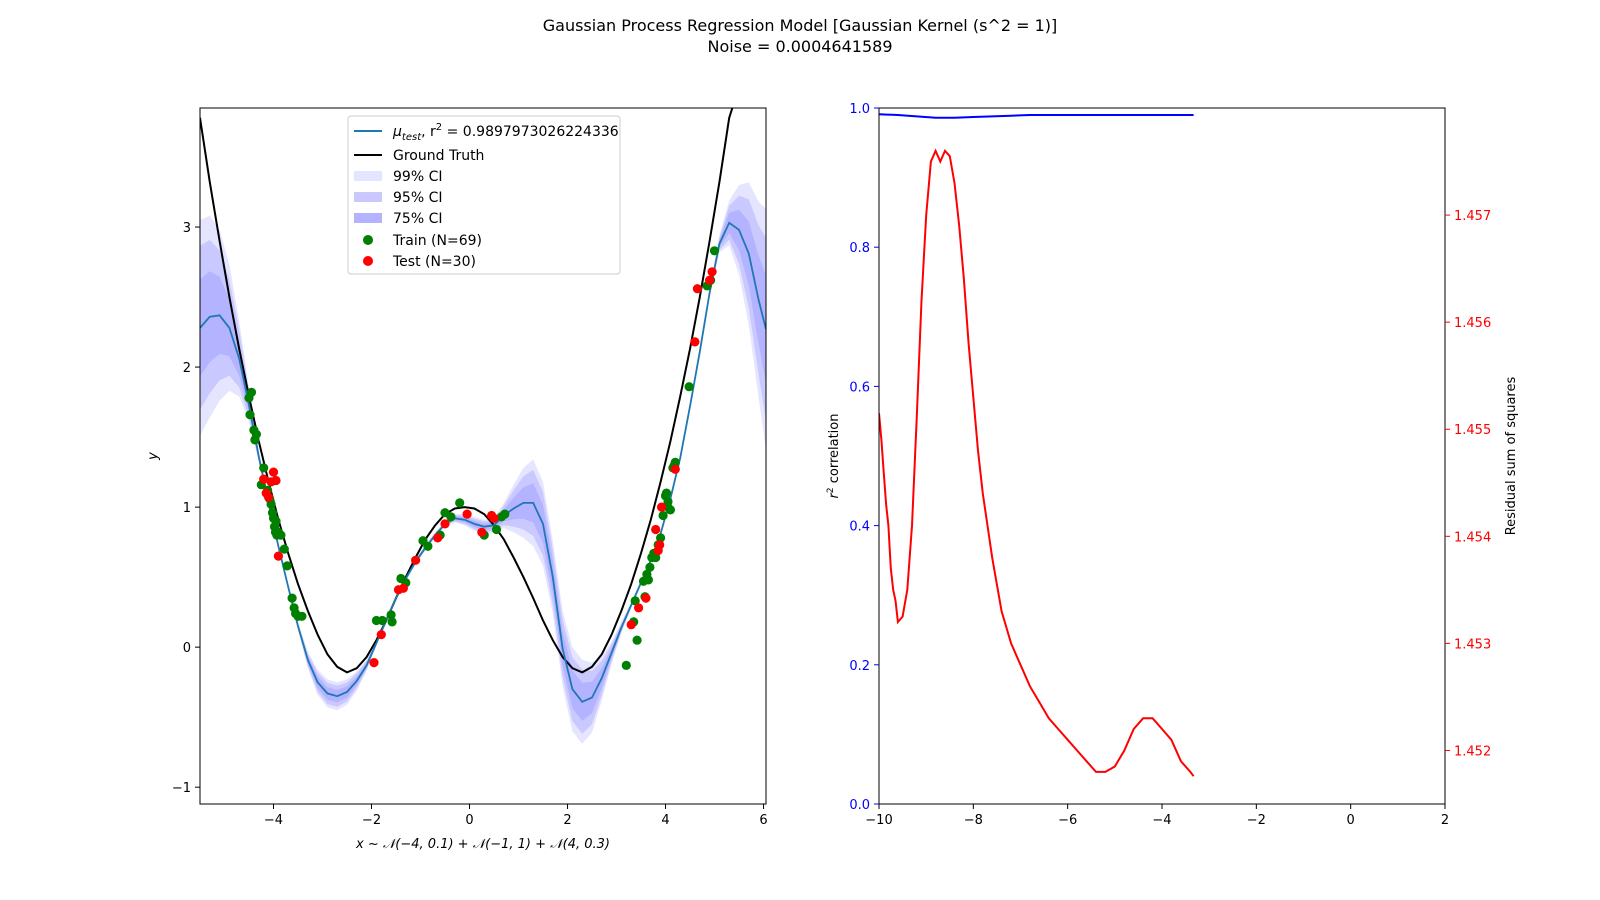  What do you see at coordinates (1067, 820) in the screenshot?
I see `x-tick-label: −6` at bounding box center [1067, 820].